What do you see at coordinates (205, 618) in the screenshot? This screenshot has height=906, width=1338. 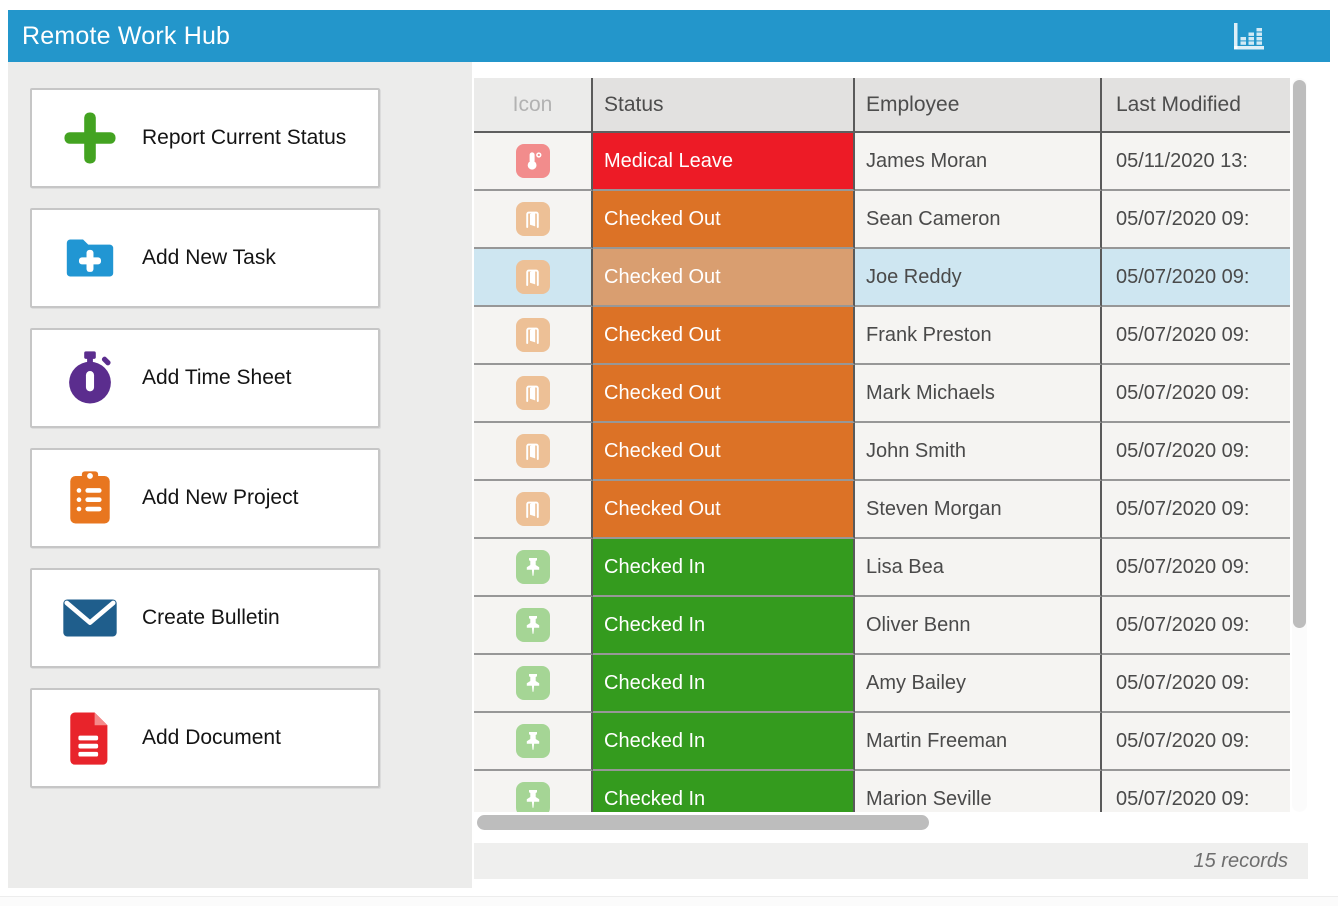 I see `create-bulletin-button: Create Bulletin` at bounding box center [205, 618].